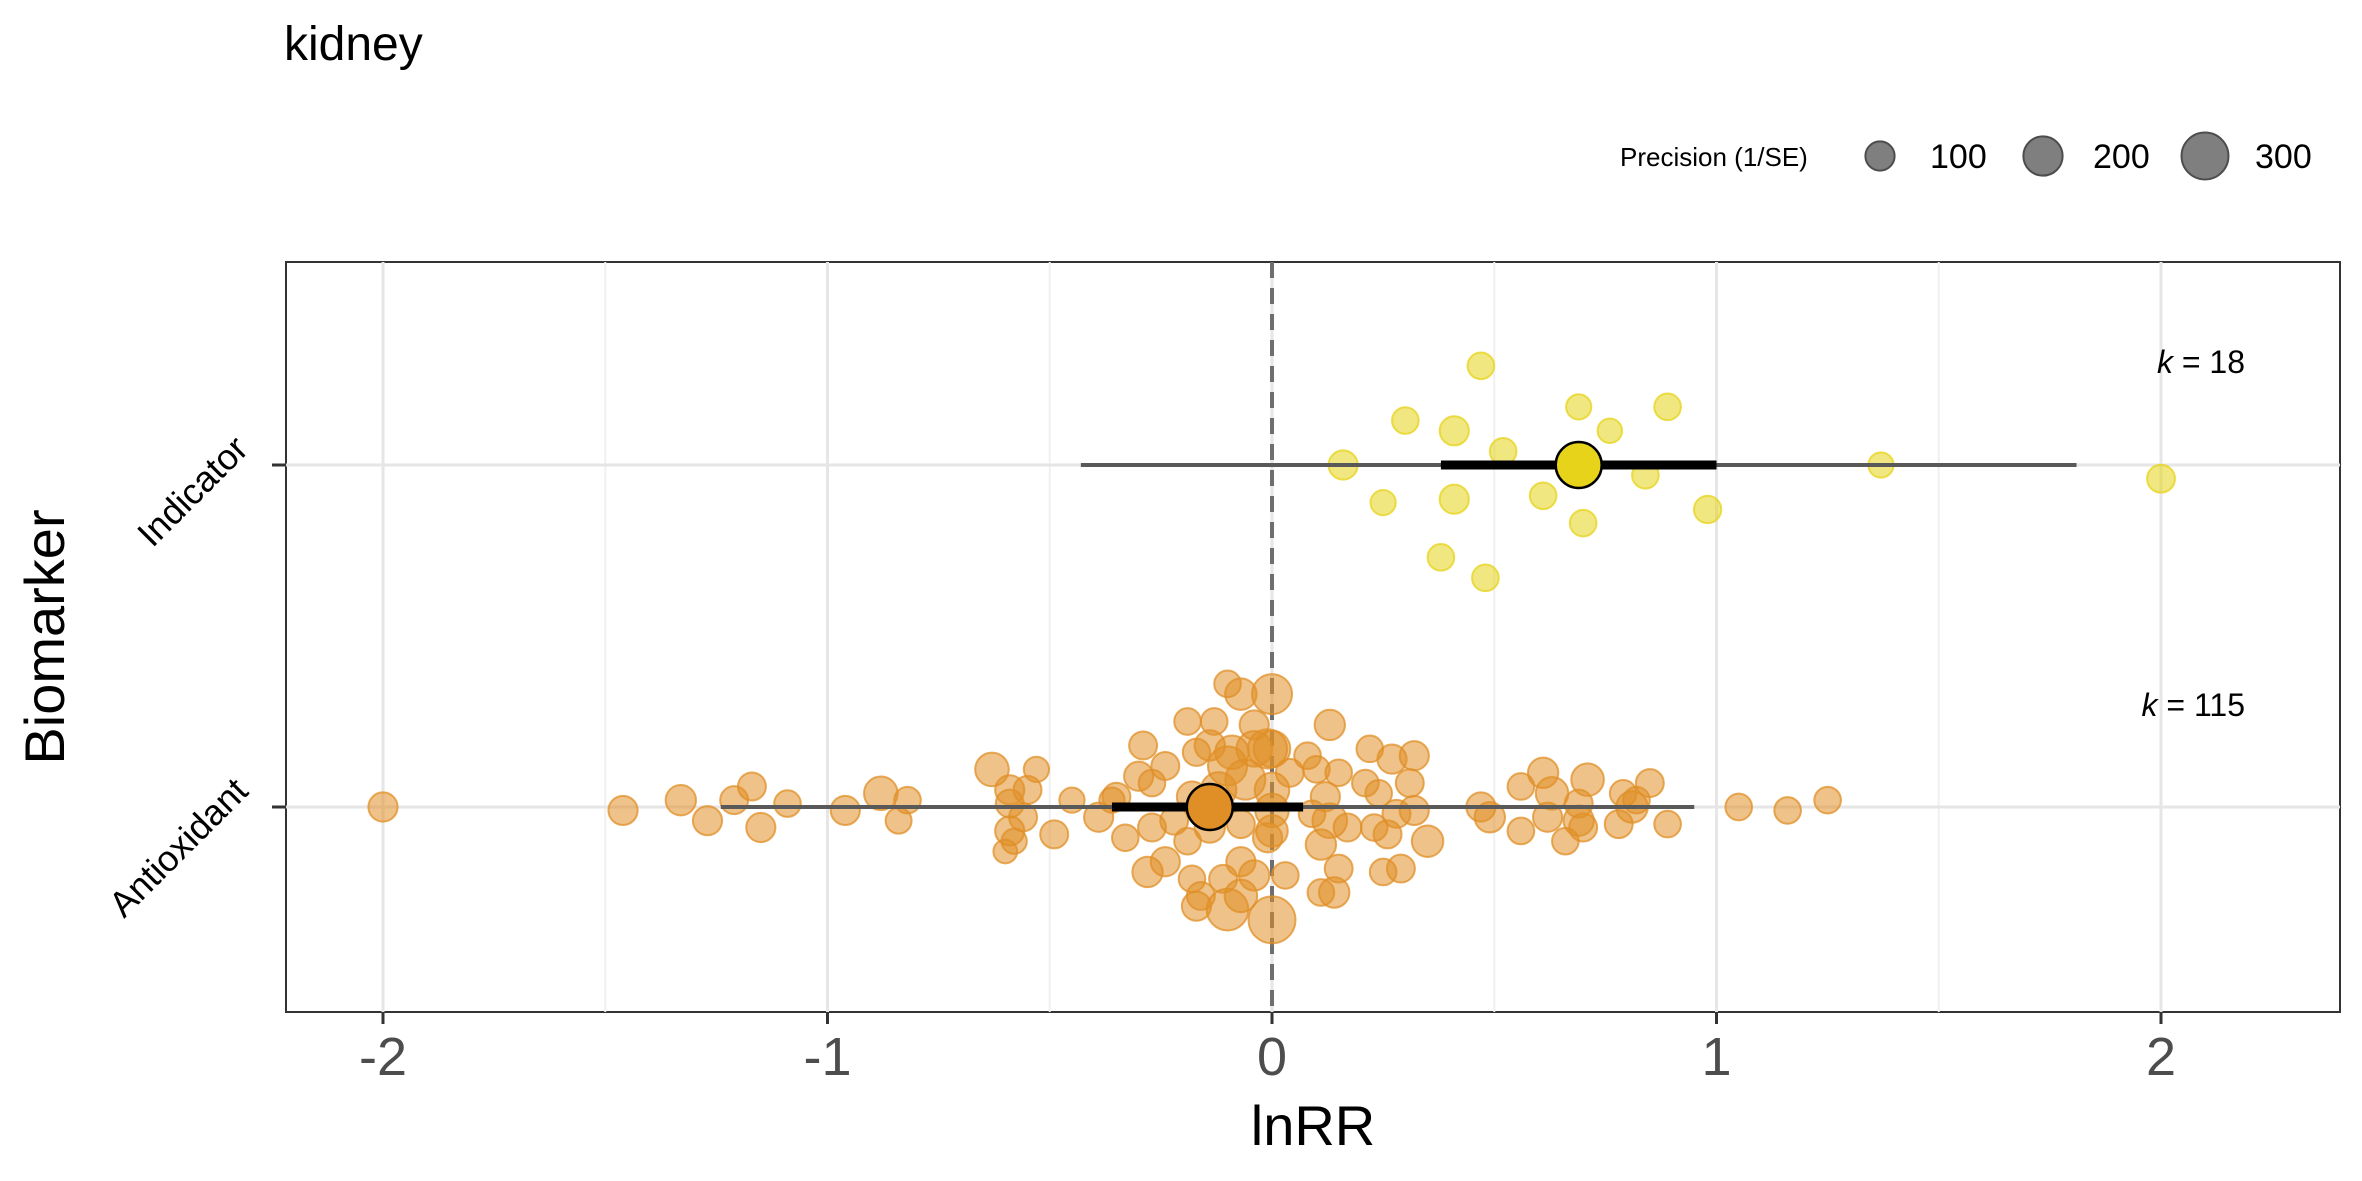  I want to click on legend: Precision (1/SE) 100 200 300, so click(1966, 156).